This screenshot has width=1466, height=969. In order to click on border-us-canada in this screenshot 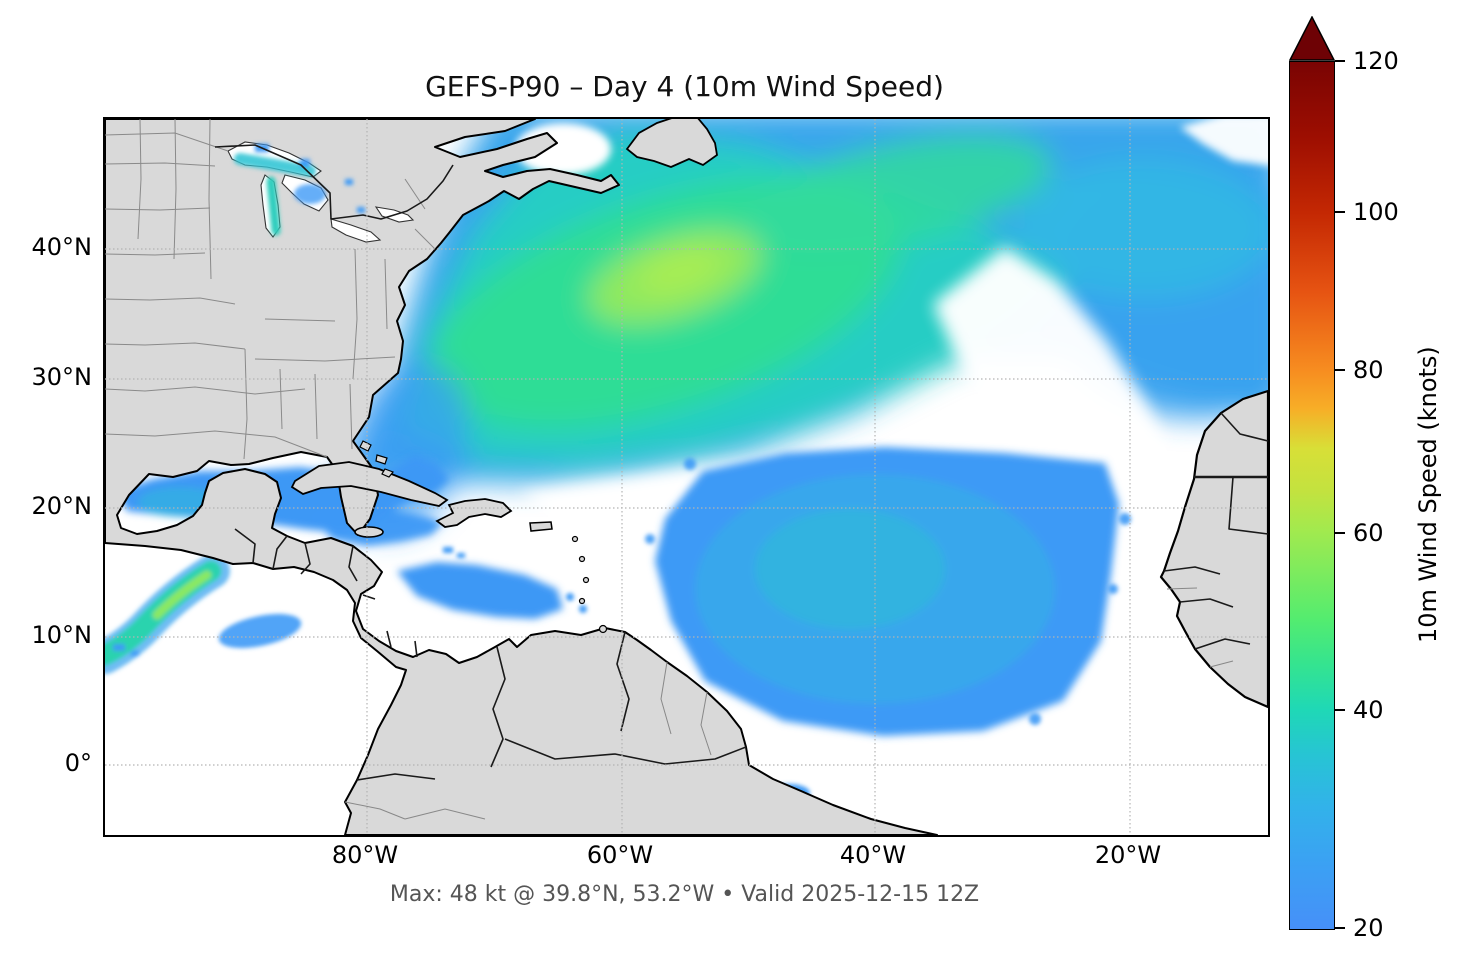, I will do `click(334, 182)`.